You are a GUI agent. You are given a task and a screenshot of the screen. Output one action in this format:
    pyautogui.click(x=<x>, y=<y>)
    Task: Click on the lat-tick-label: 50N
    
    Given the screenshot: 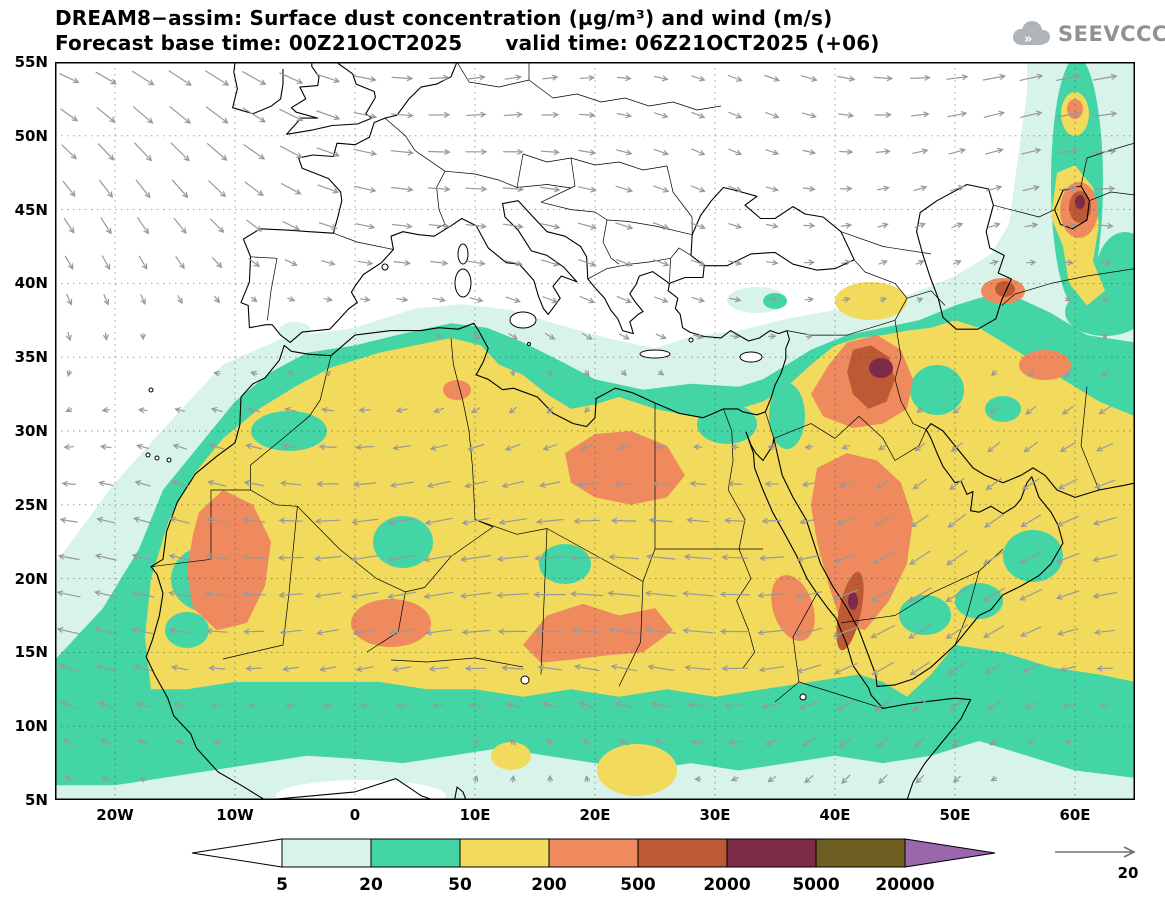 What is the action you would take?
    pyautogui.click(x=31, y=135)
    